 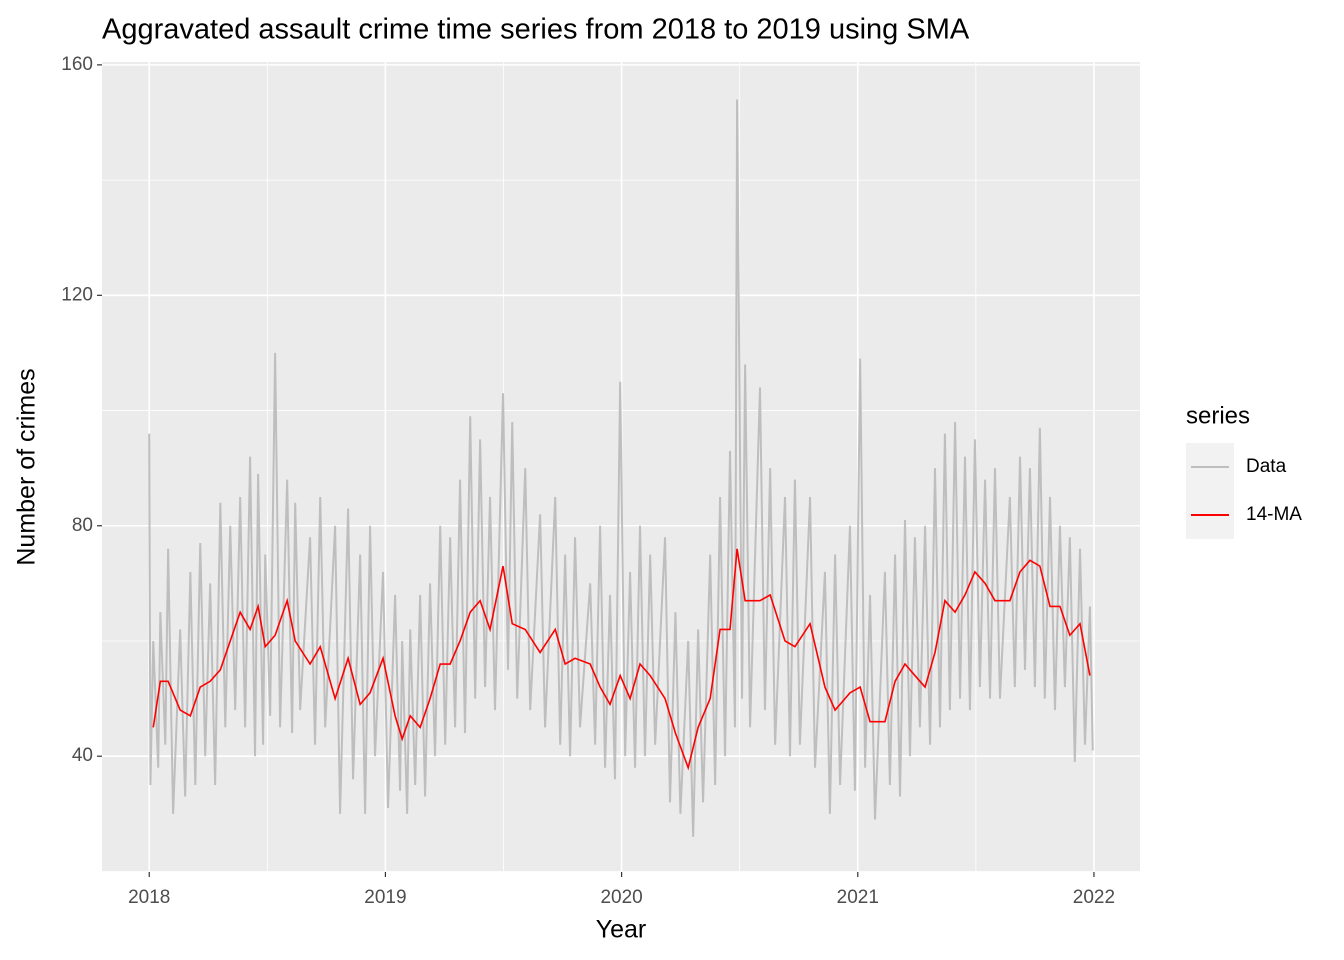 I want to click on x-tick-label: 2020, so click(x=621, y=897).